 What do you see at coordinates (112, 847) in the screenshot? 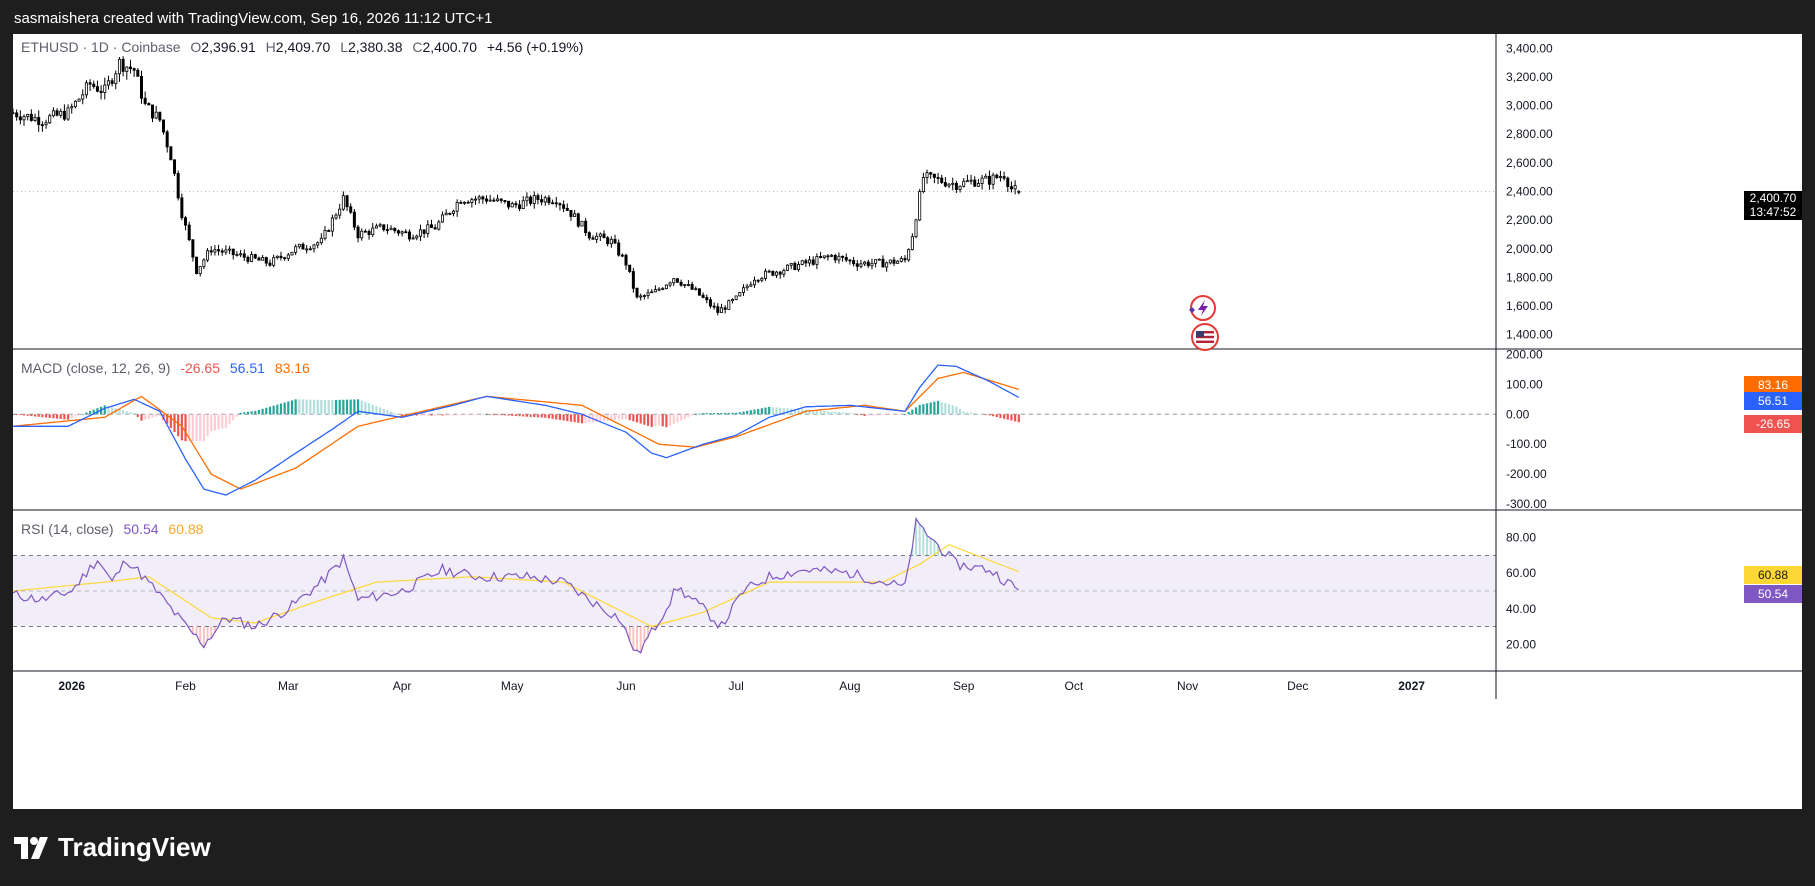
I see `tradingview-logo: TradingView` at bounding box center [112, 847].